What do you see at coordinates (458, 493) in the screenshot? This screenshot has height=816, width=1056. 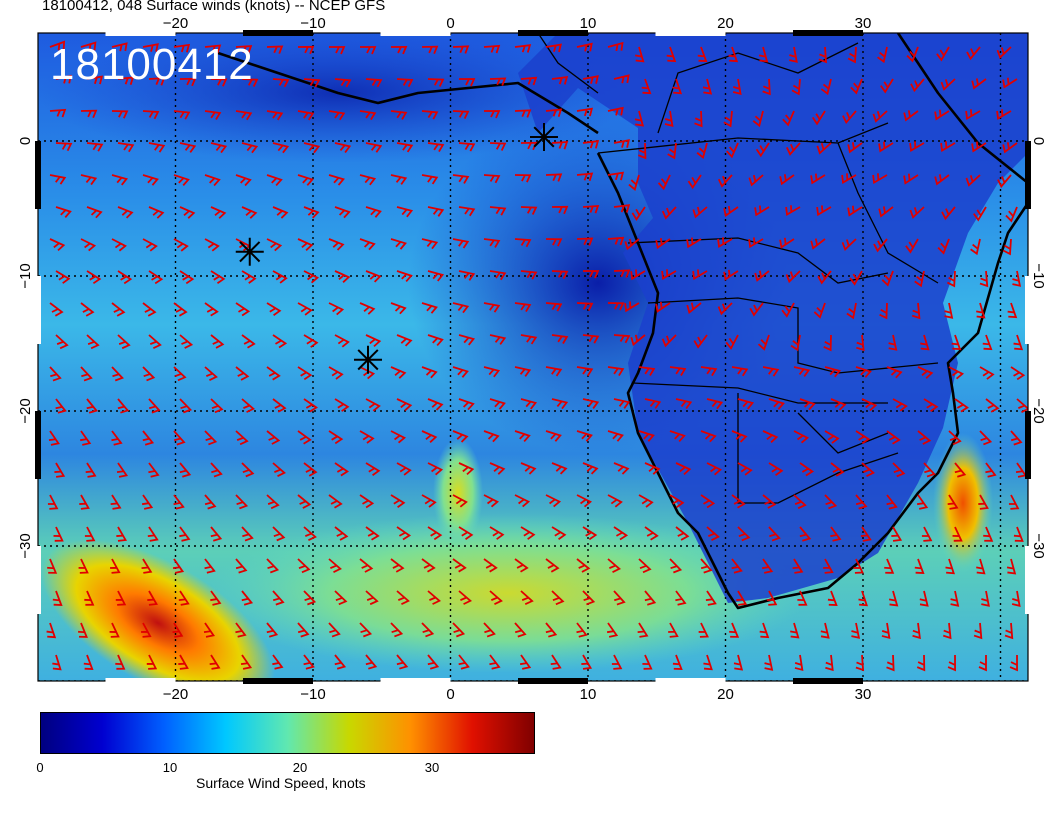 I see `coastal-jet` at bounding box center [458, 493].